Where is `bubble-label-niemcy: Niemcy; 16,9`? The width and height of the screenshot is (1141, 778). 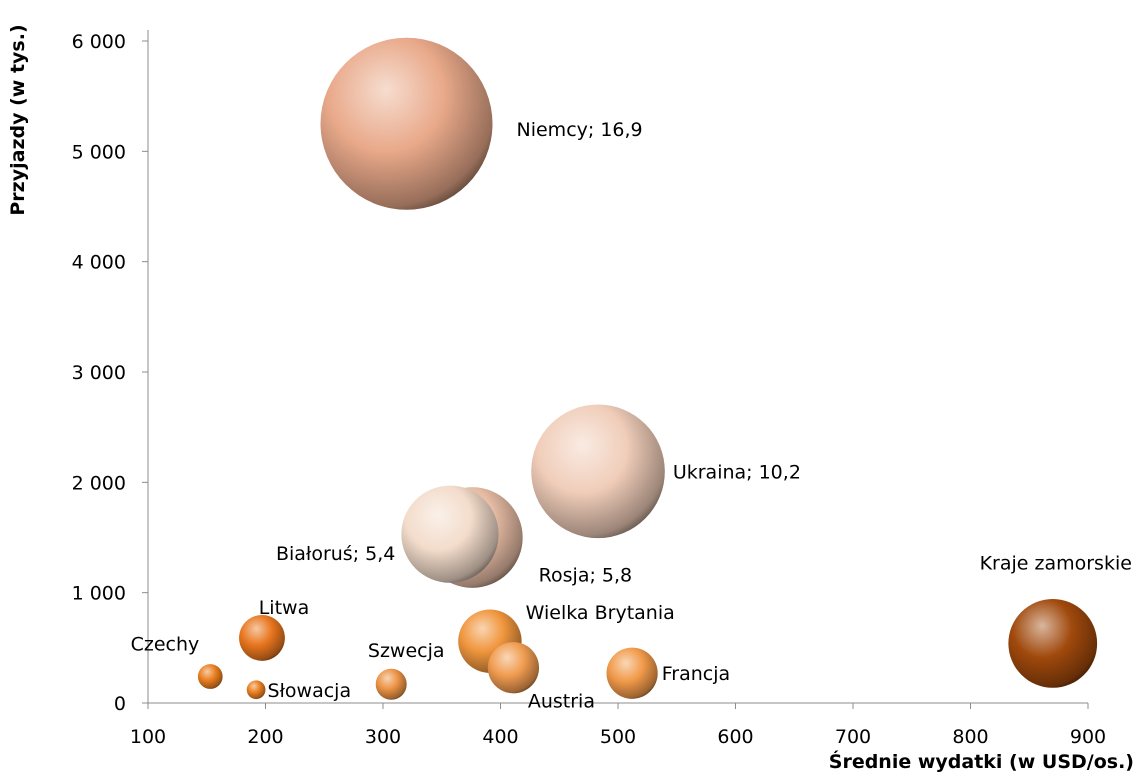
bubble-label-niemcy: Niemcy; 16,9 is located at coordinates (580, 130).